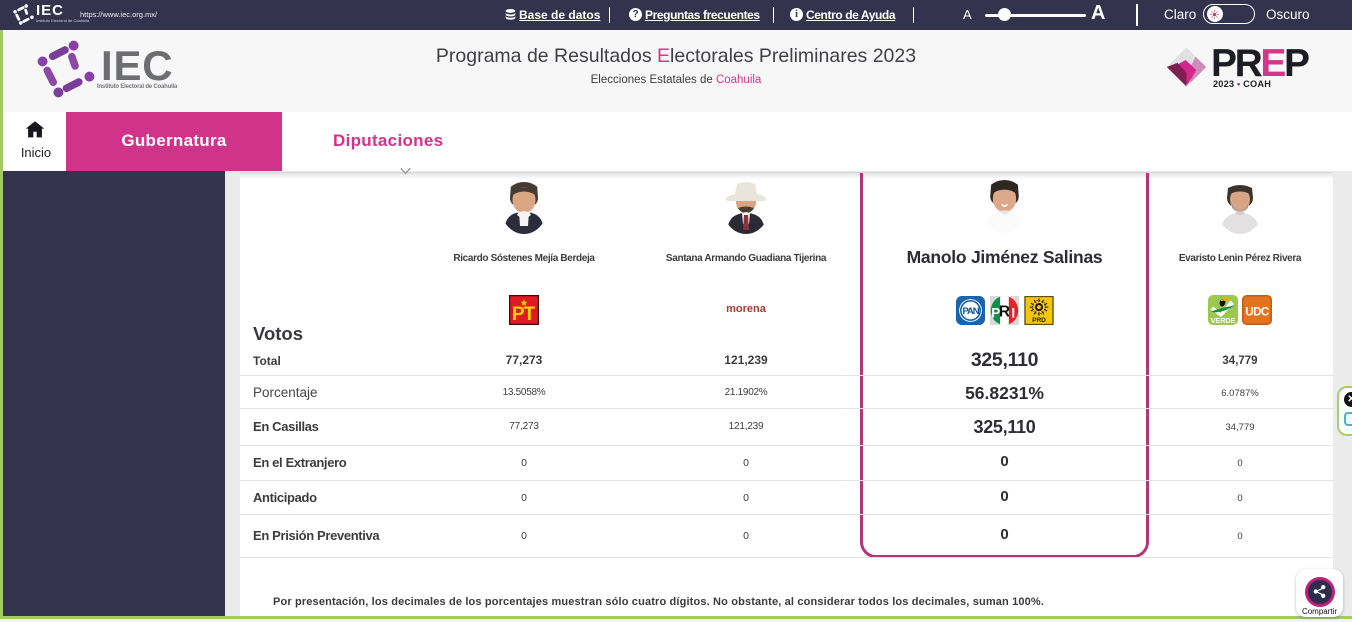 The width and height of the screenshot is (1352, 622). I want to click on svg-text: UDC, so click(1257, 313).